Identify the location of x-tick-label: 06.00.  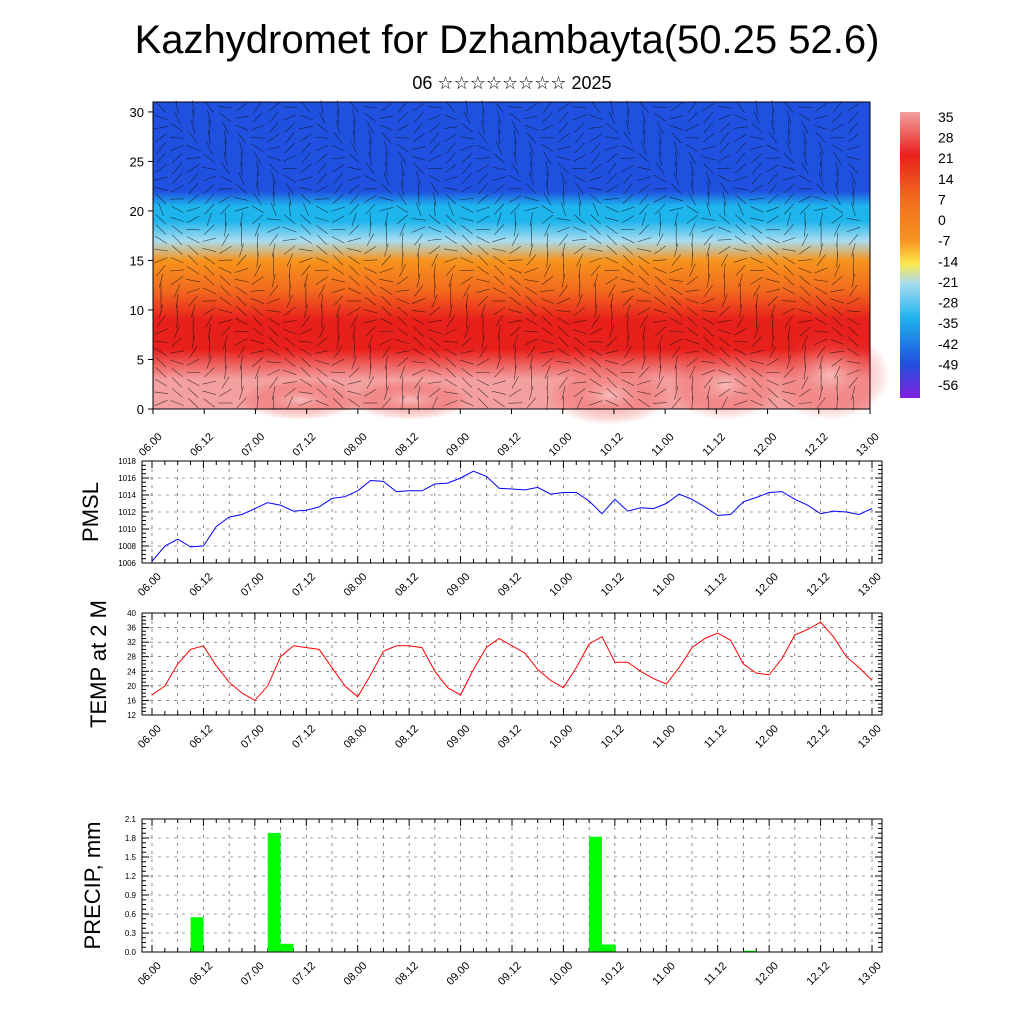
(150, 974).